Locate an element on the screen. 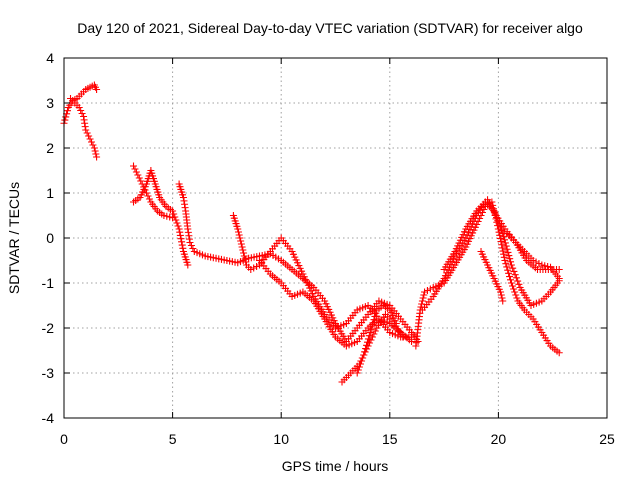 This screenshot has width=640, height=485. y-tick-label: -3 is located at coordinates (48, 373).